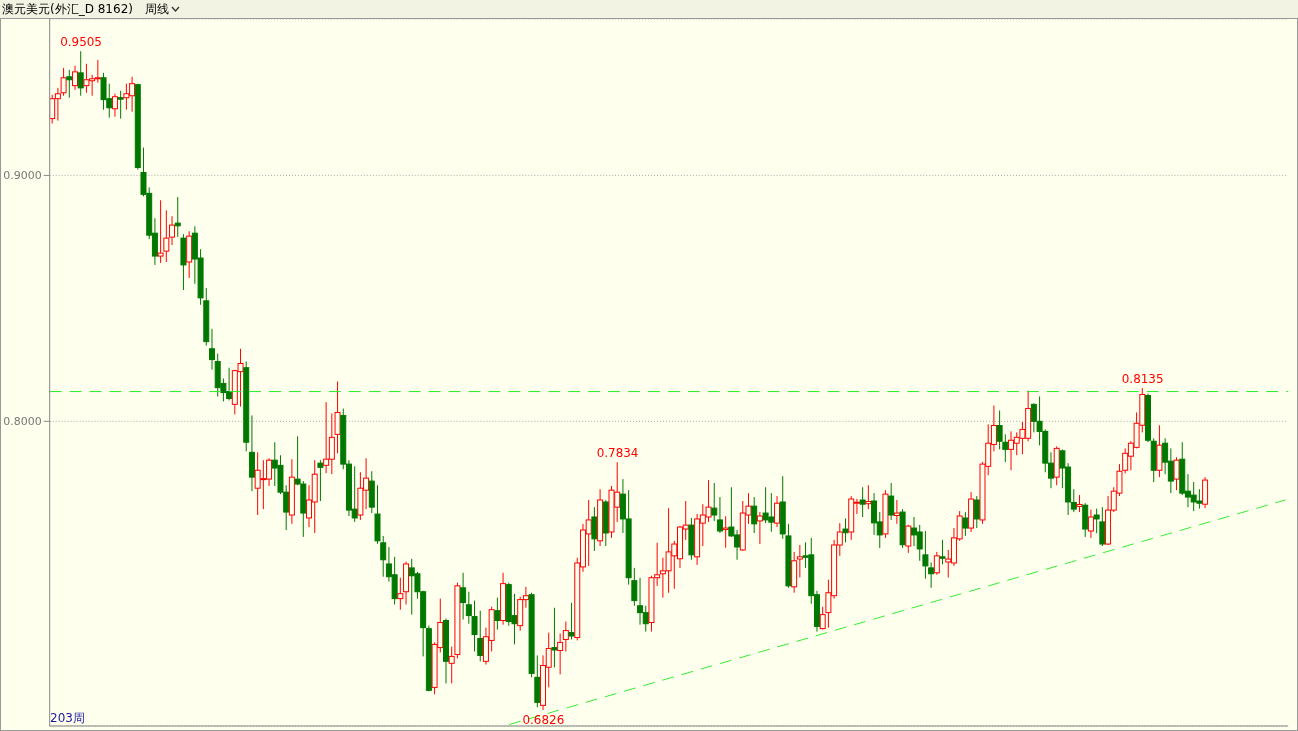 The image size is (1298, 731). I want to click on chart-subtitle: 周线, so click(156, 9).